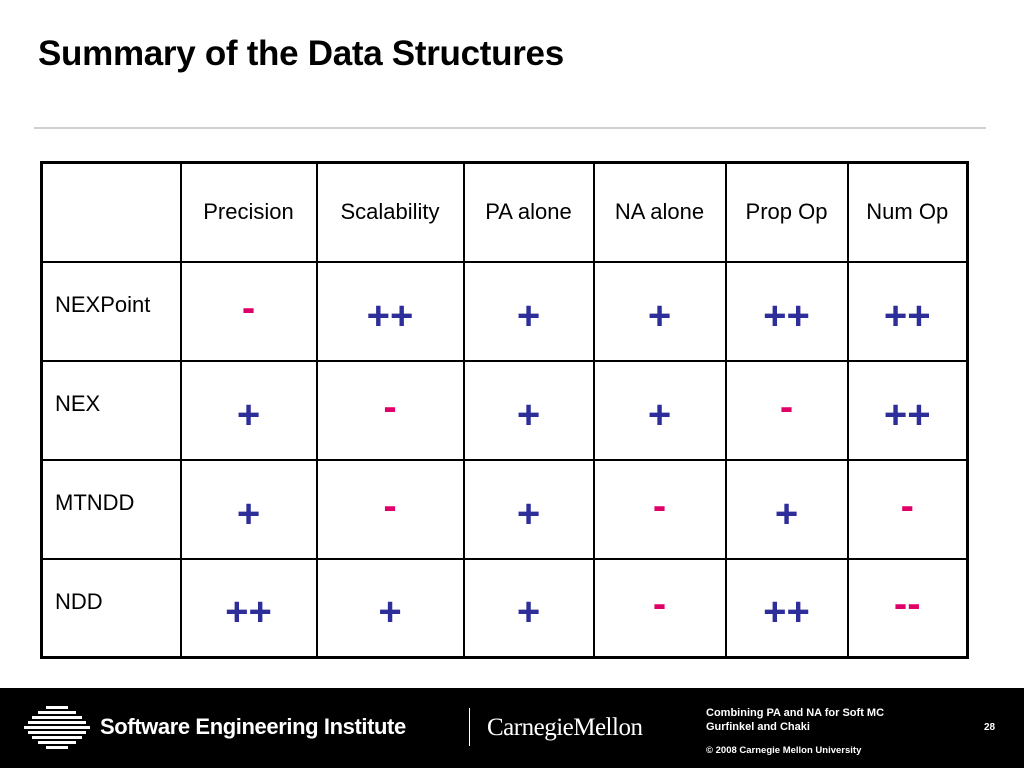 This screenshot has height=768, width=1024. I want to click on corner-cell, so click(111, 212).